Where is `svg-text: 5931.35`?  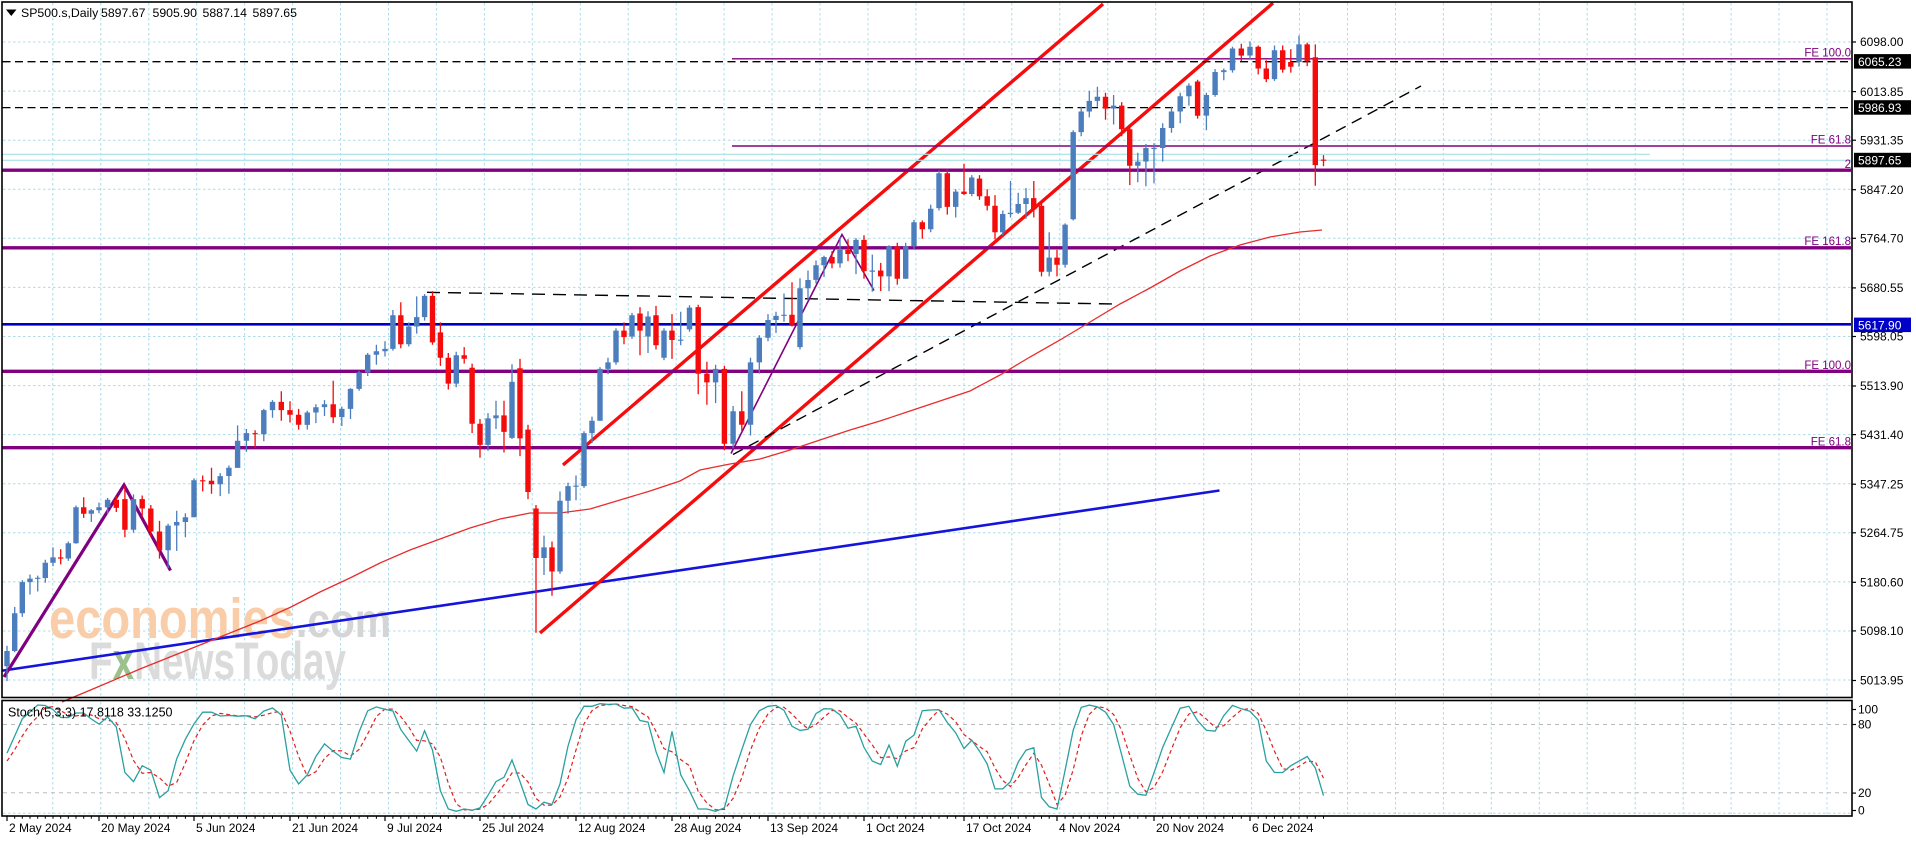 svg-text: 5931.35 is located at coordinates (1882, 140).